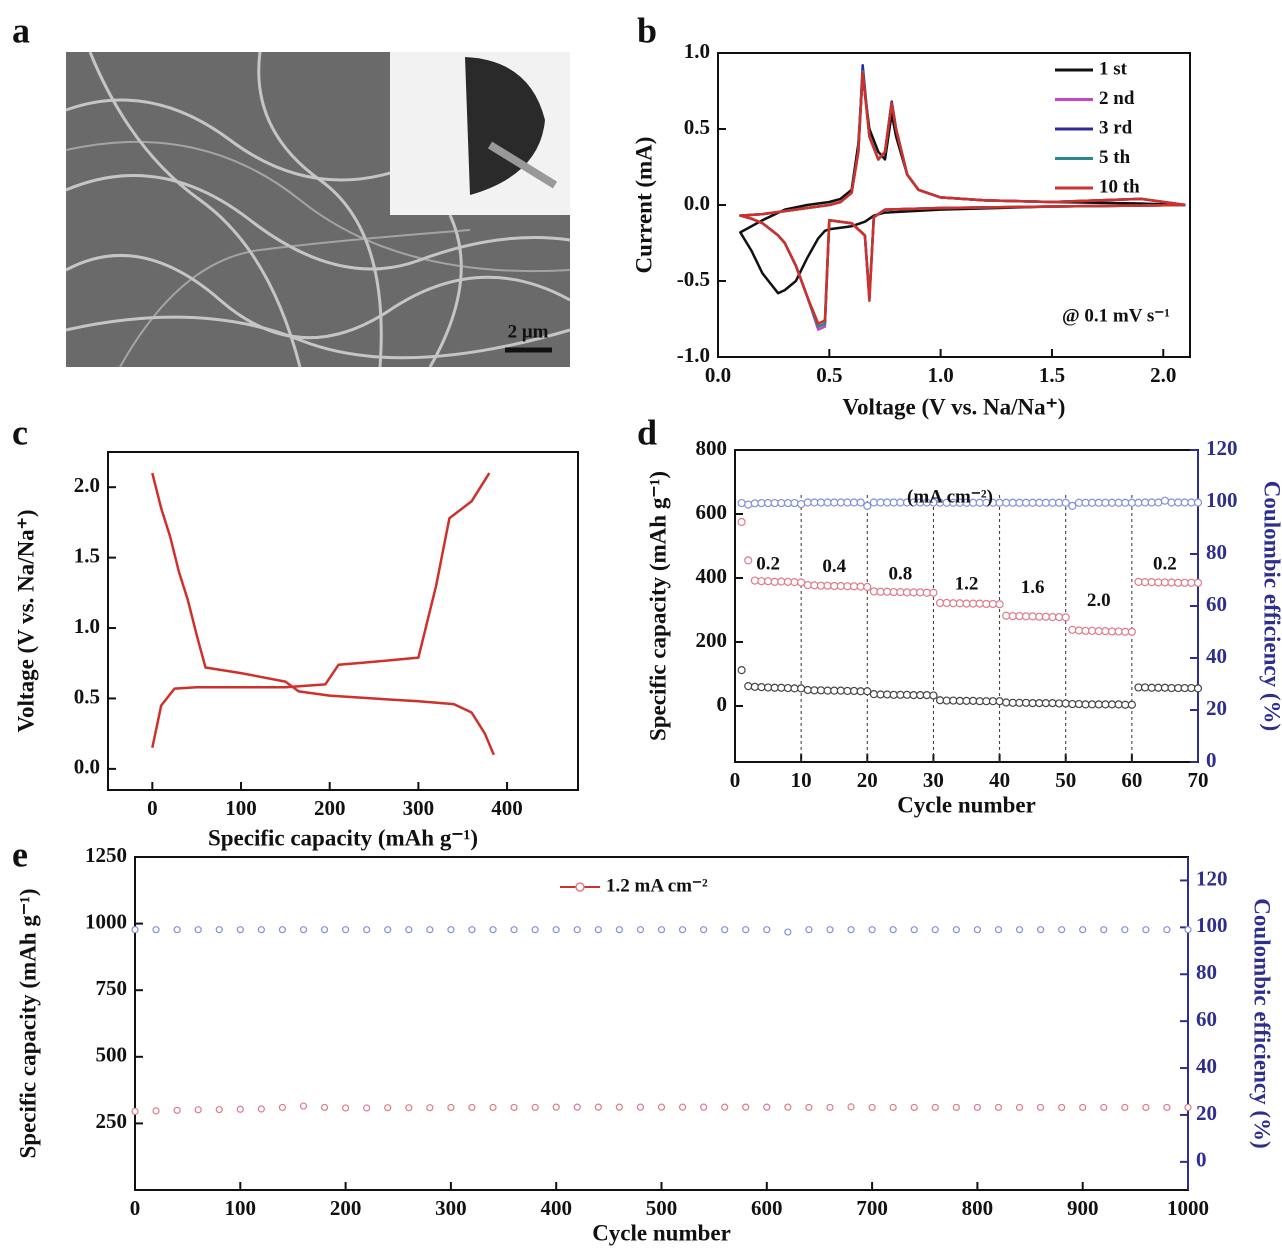  What do you see at coordinates (451, 1208) in the screenshot?
I see `x-tick-label: 300` at bounding box center [451, 1208].